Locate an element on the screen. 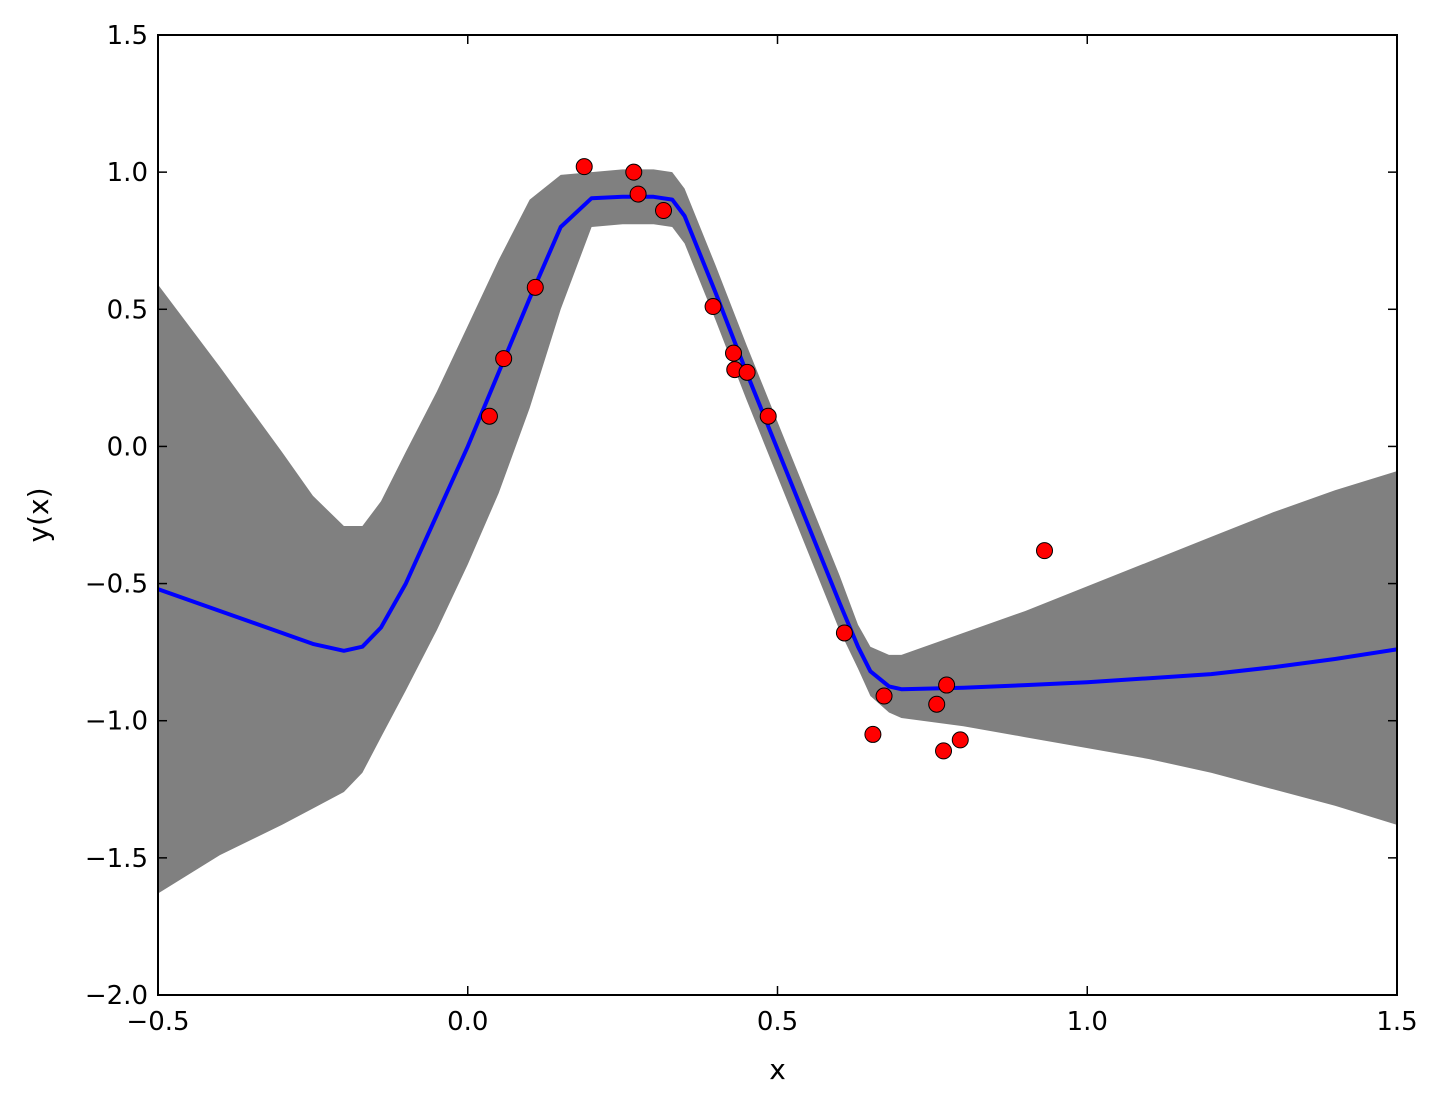 The image size is (1444, 1105). y-tick-label: −0.5 is located at coordinates (116, 585).